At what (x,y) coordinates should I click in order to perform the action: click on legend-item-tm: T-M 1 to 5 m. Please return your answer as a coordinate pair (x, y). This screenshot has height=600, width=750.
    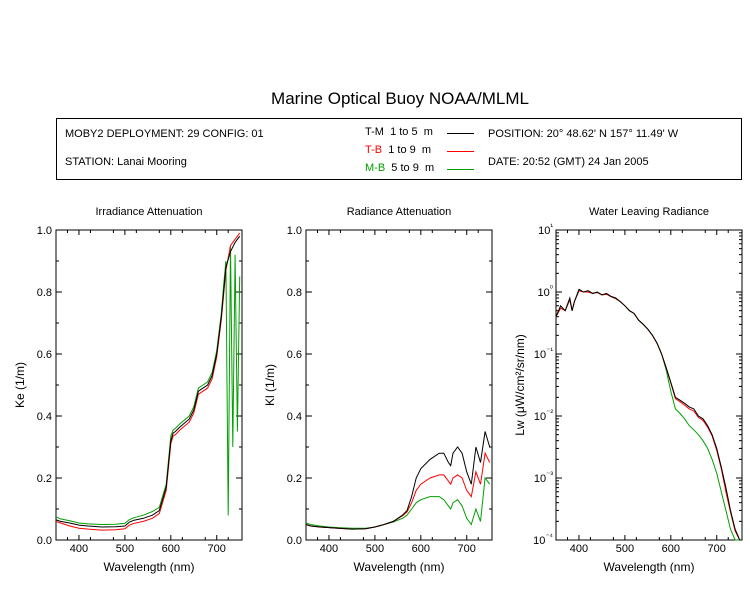
    Looking at the image, I should click on (399, 132).